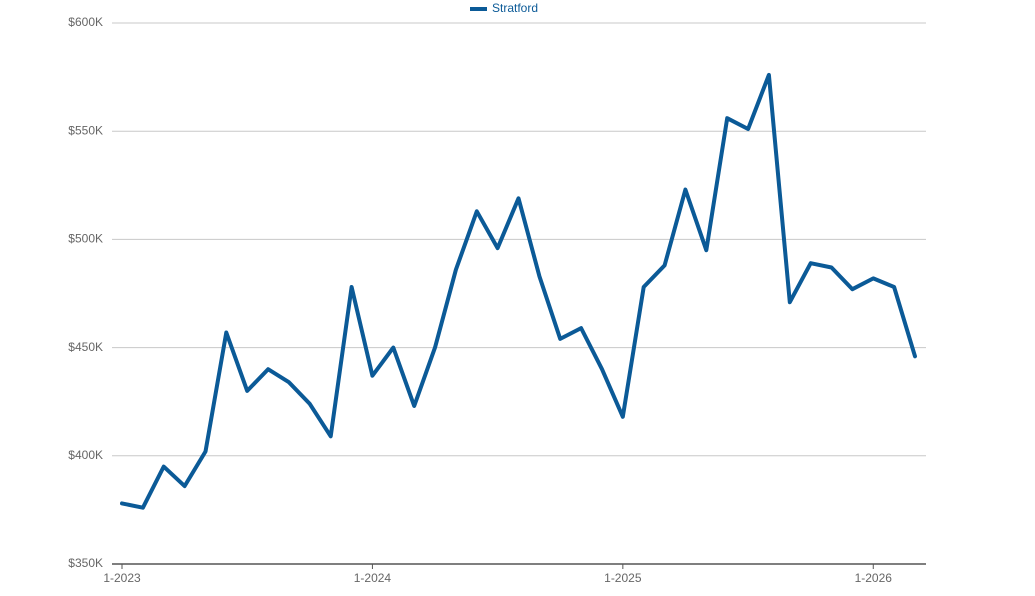 The image size is (1035, 596). I want to click on y-tick-label: $400K, so click(85, 455).